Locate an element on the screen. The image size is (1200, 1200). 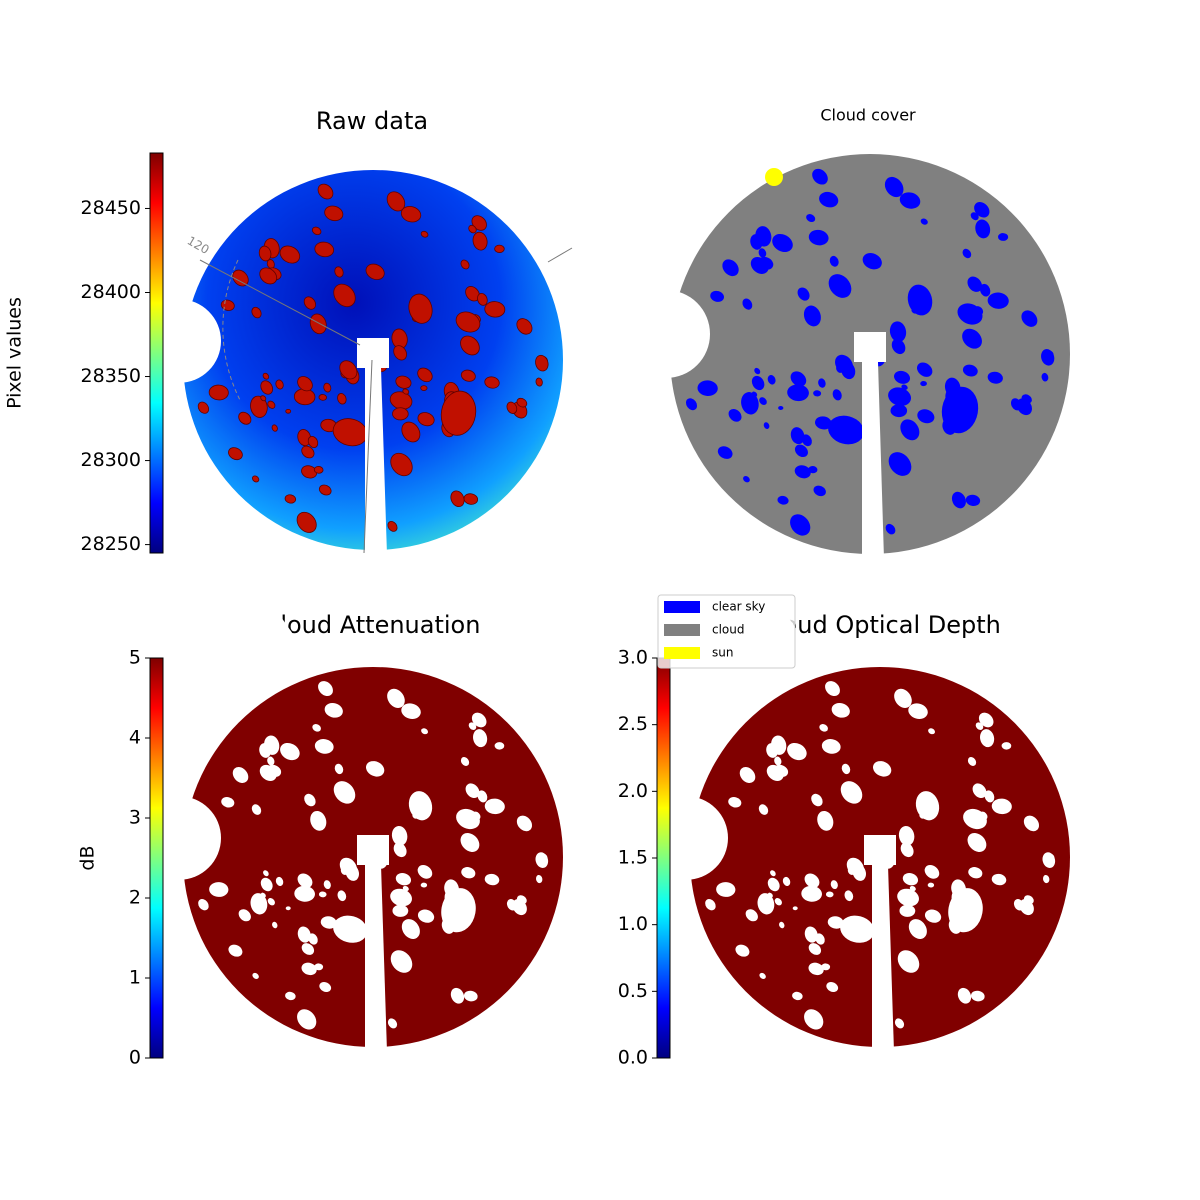
colorbar-tick-label: 1.5 is located at coordinates (633, 858).